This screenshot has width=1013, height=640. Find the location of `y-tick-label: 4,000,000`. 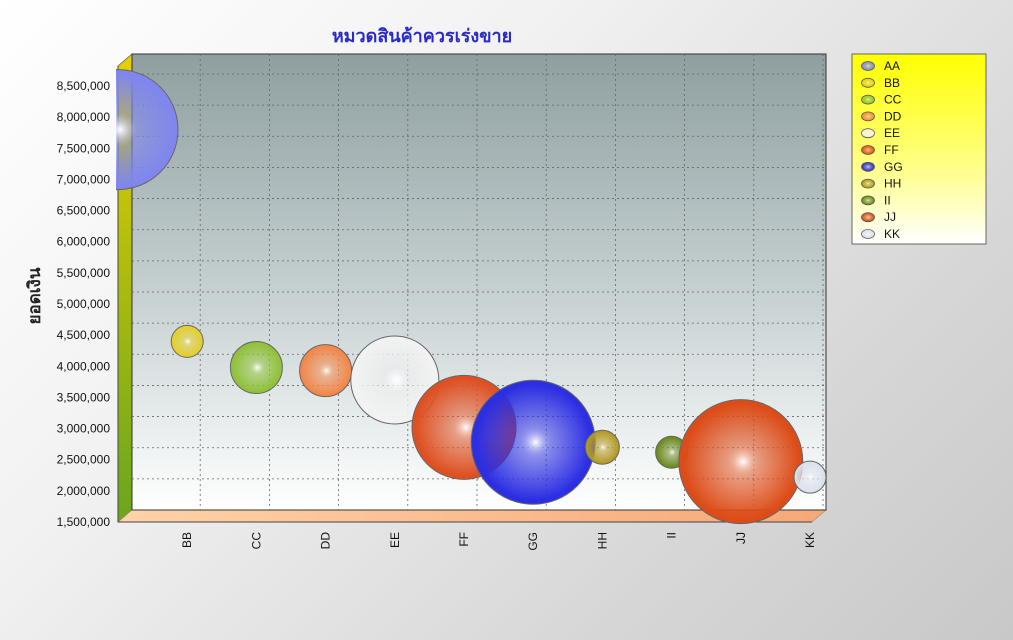

y-tick-label: 4,000,000 is located at coordinates (84, 366).